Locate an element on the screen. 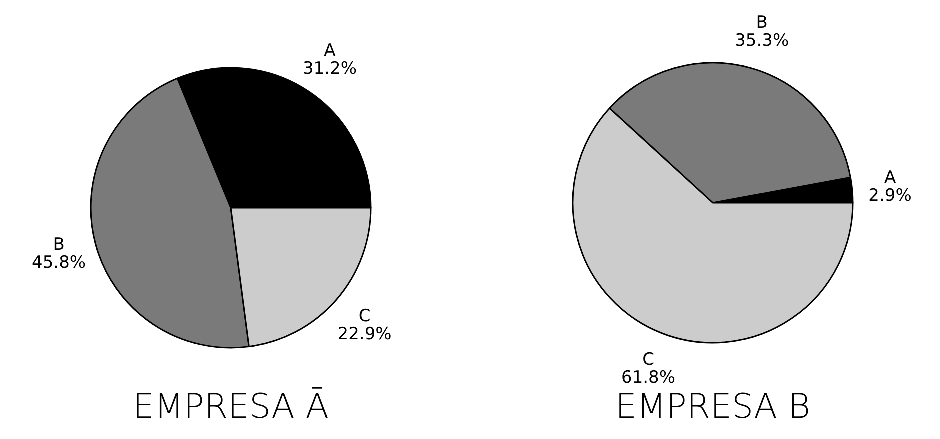 The width and height of the screenshot is (940, 439). data-label: 35.3% is located at coordinates (762, 40).